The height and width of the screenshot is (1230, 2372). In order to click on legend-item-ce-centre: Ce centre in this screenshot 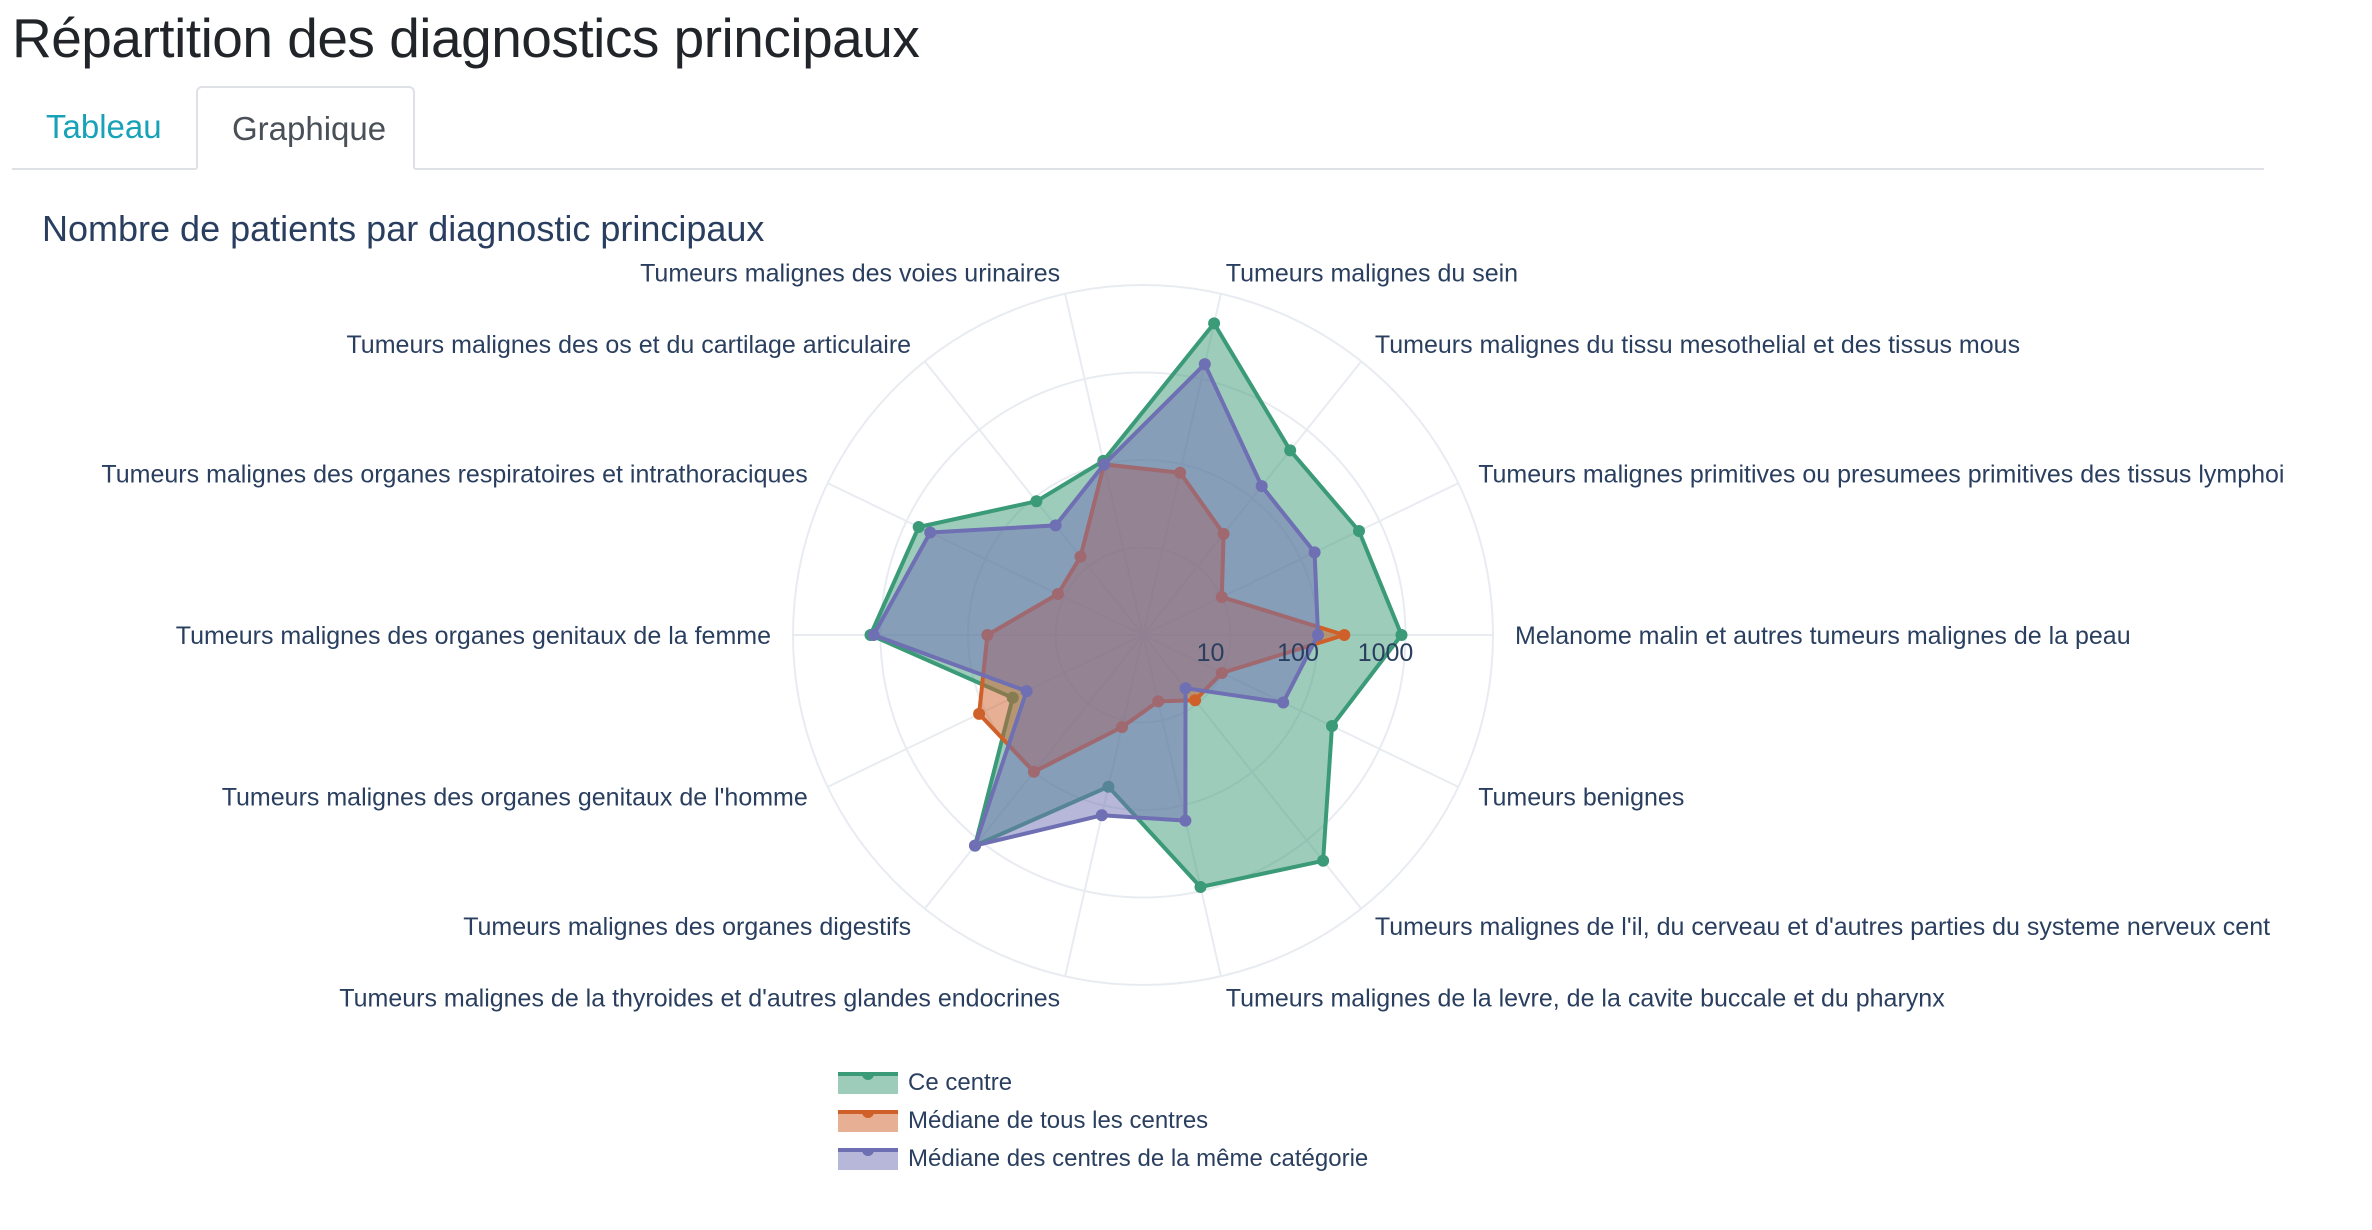, I will do `click(1118, 1085)`.